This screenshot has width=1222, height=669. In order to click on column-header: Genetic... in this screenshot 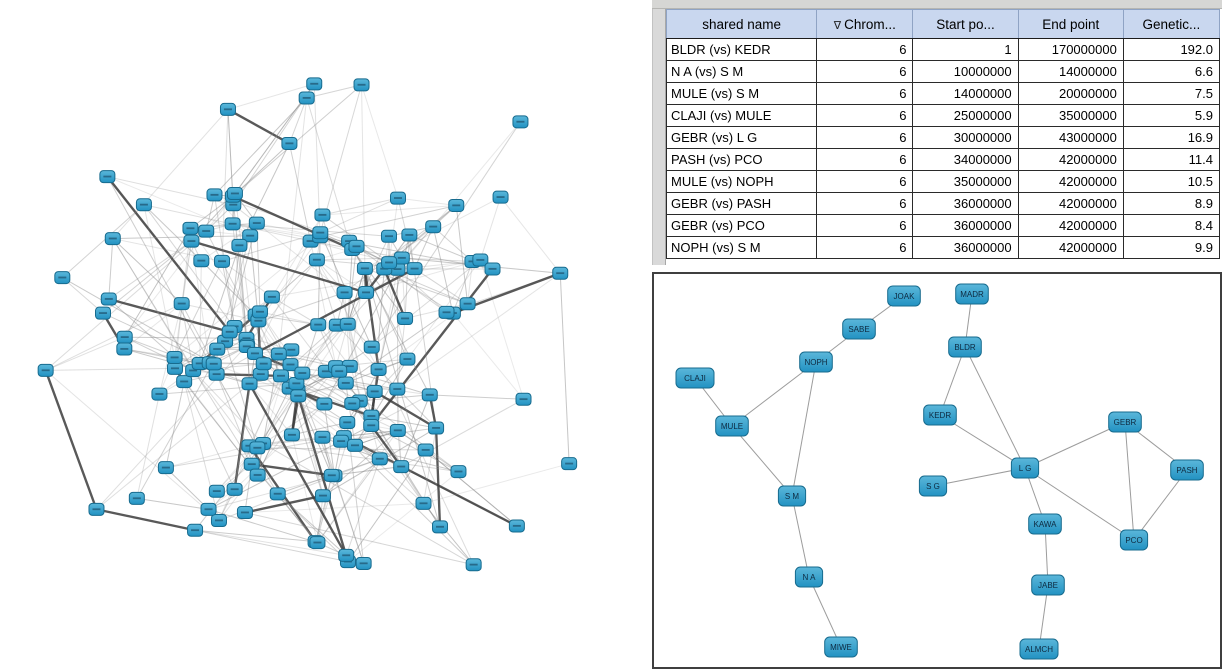, I will do `click(1171, 24)`.